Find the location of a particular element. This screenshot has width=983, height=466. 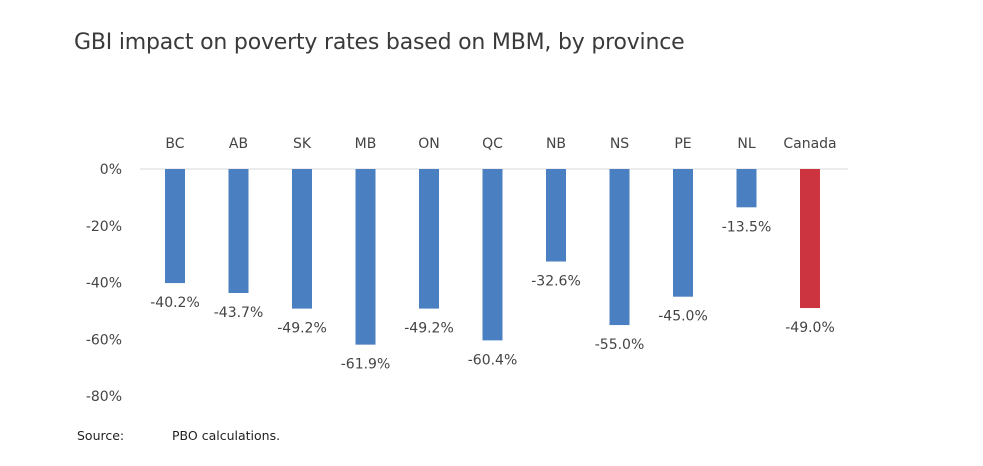

data-label: -55.0% is located at coordinates (620, 345).